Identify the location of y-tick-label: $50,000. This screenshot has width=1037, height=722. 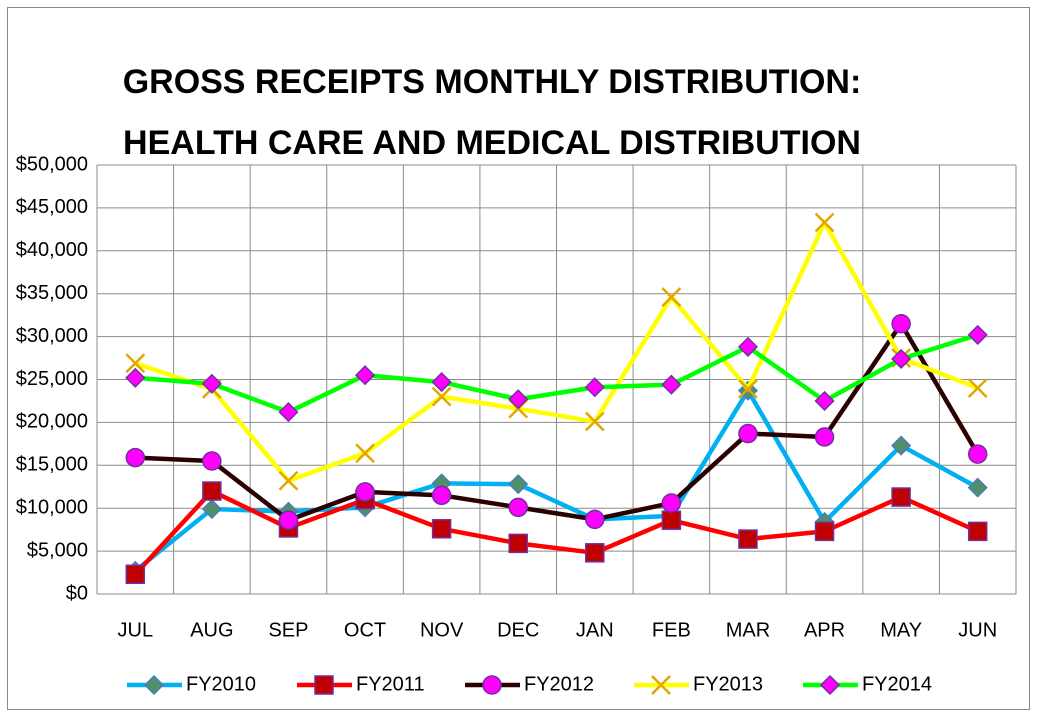
(52, 164).